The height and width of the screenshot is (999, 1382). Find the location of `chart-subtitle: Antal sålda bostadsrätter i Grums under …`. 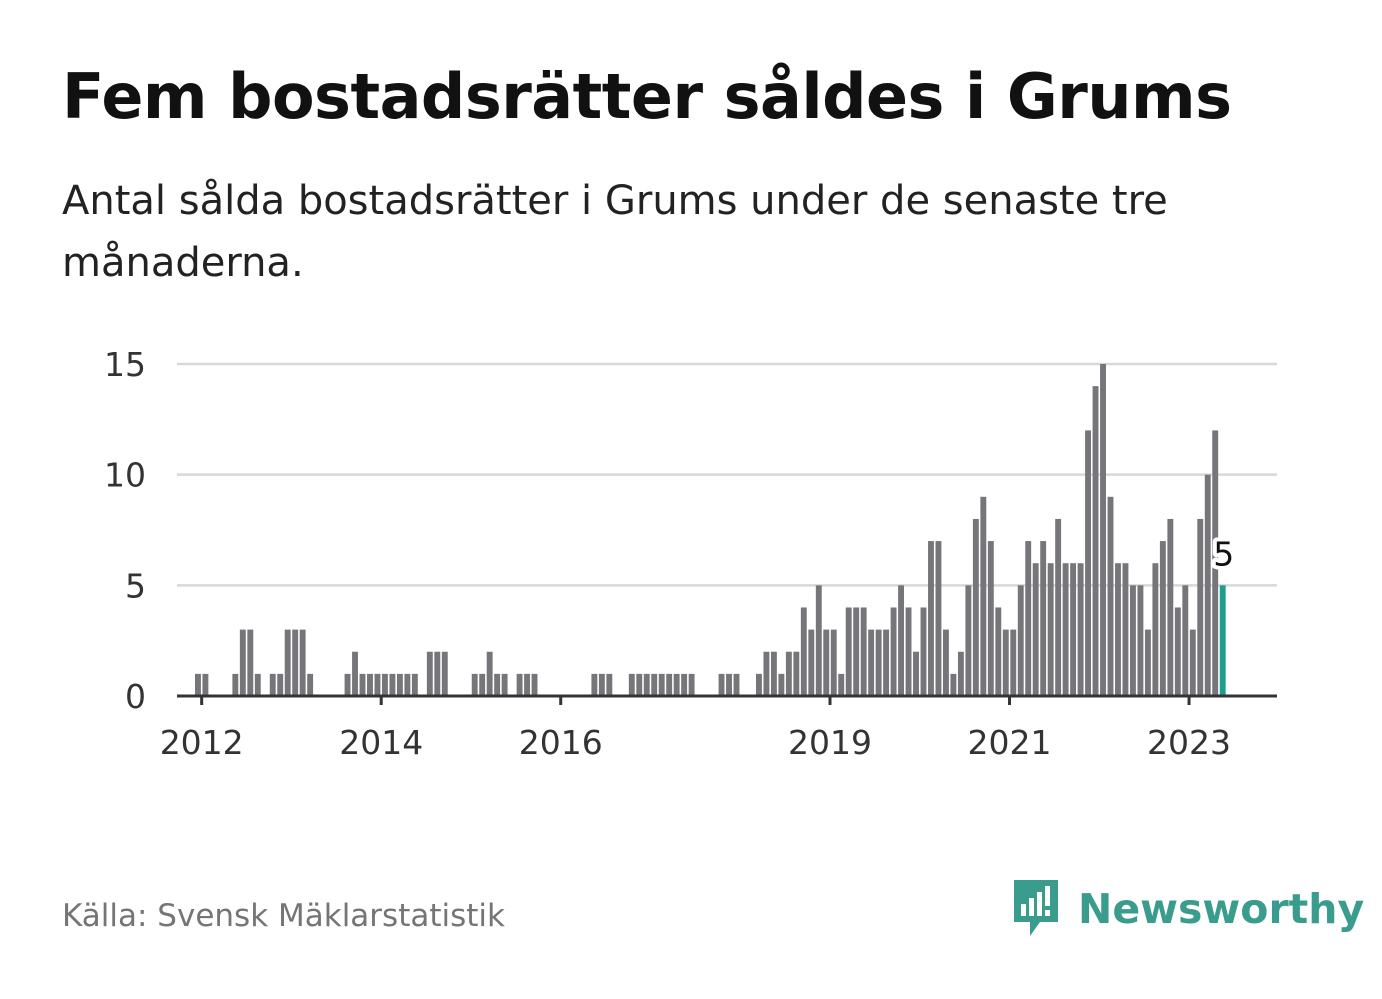

chart-subtitle: Antal sålda bostadsrätter i Grums under … is located at coordinates (615, 232).